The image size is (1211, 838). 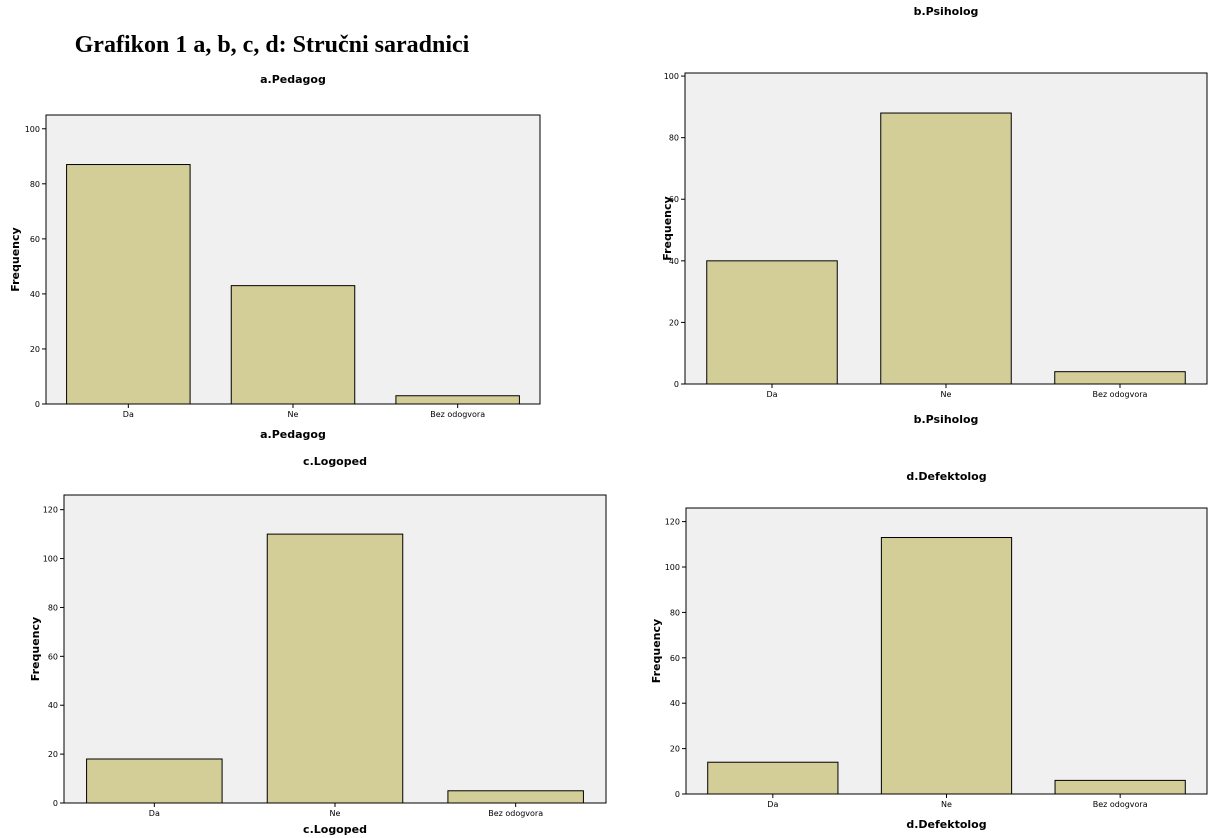 What do you see at coordinates (946, 419) in the screenshot?
I see `x-axis-label: b.Psiholog` at bounding box center [946, 419].